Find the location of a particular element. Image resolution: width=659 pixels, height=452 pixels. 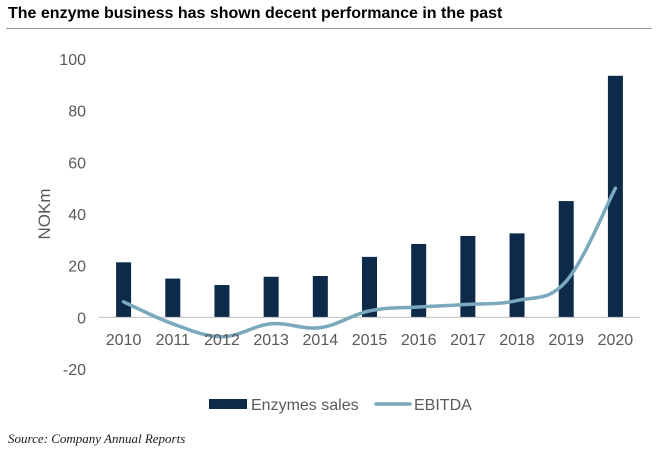

x-tick-label: 2019 is located at coordinates (566, 340).